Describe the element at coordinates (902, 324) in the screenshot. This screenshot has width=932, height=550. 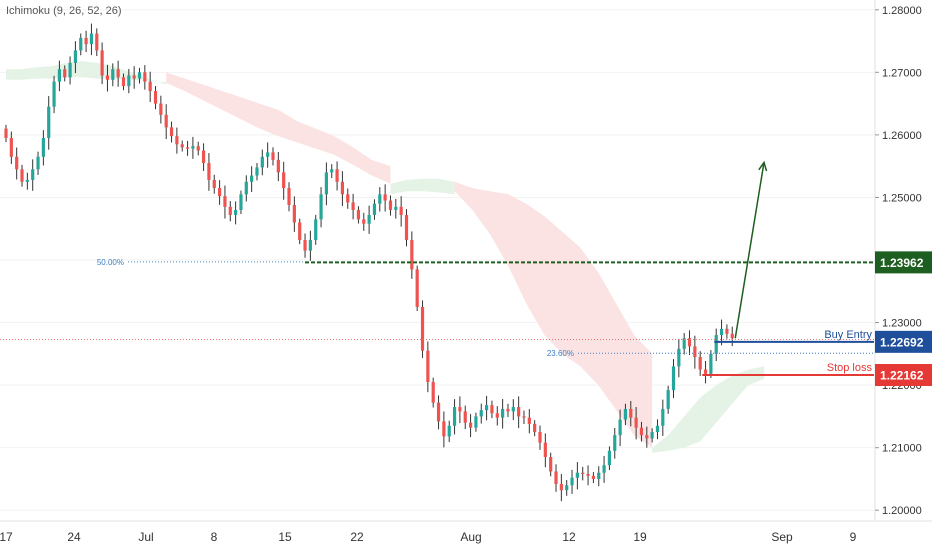
I see `price-tick-label: 1.23000` at that location.